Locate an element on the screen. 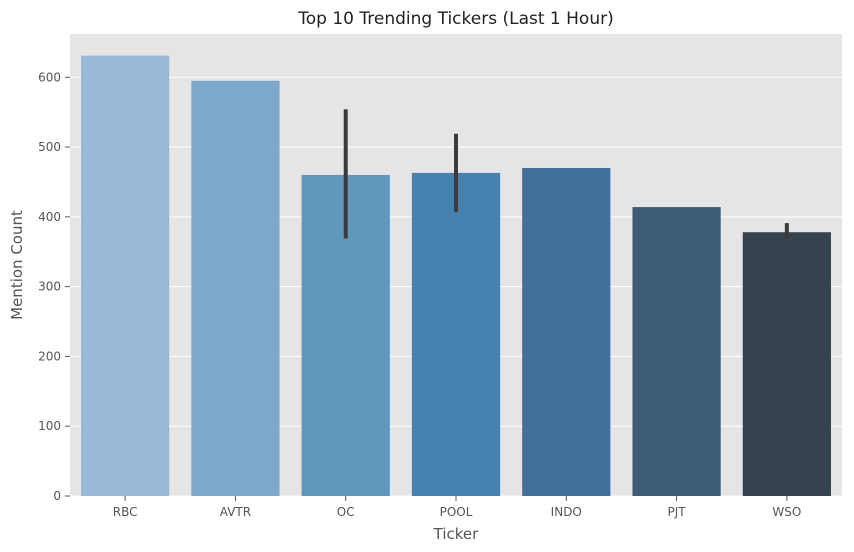 The height and width of the screenshot is (552, 854). error-bars is located at coordinates (566, 174).